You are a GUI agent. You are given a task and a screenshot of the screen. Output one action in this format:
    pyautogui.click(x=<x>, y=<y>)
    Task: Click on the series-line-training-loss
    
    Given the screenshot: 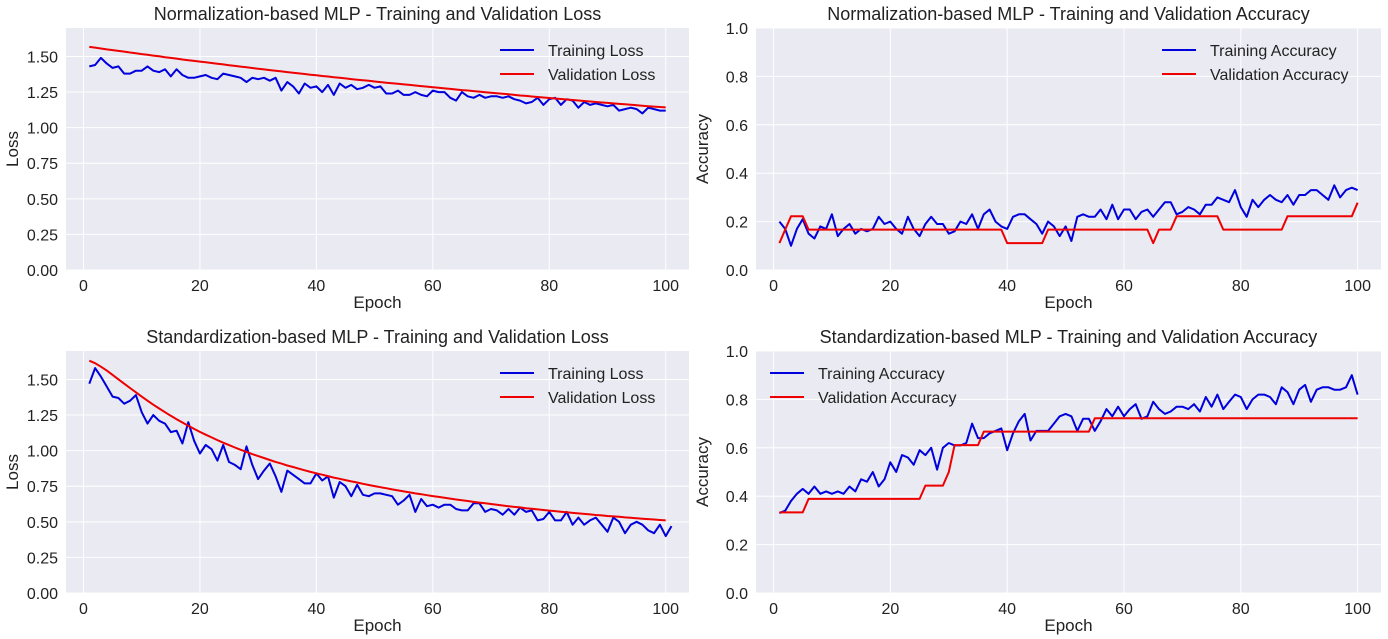 What is the action you would take?
    pyautogui.click(x=380, y=452)
    